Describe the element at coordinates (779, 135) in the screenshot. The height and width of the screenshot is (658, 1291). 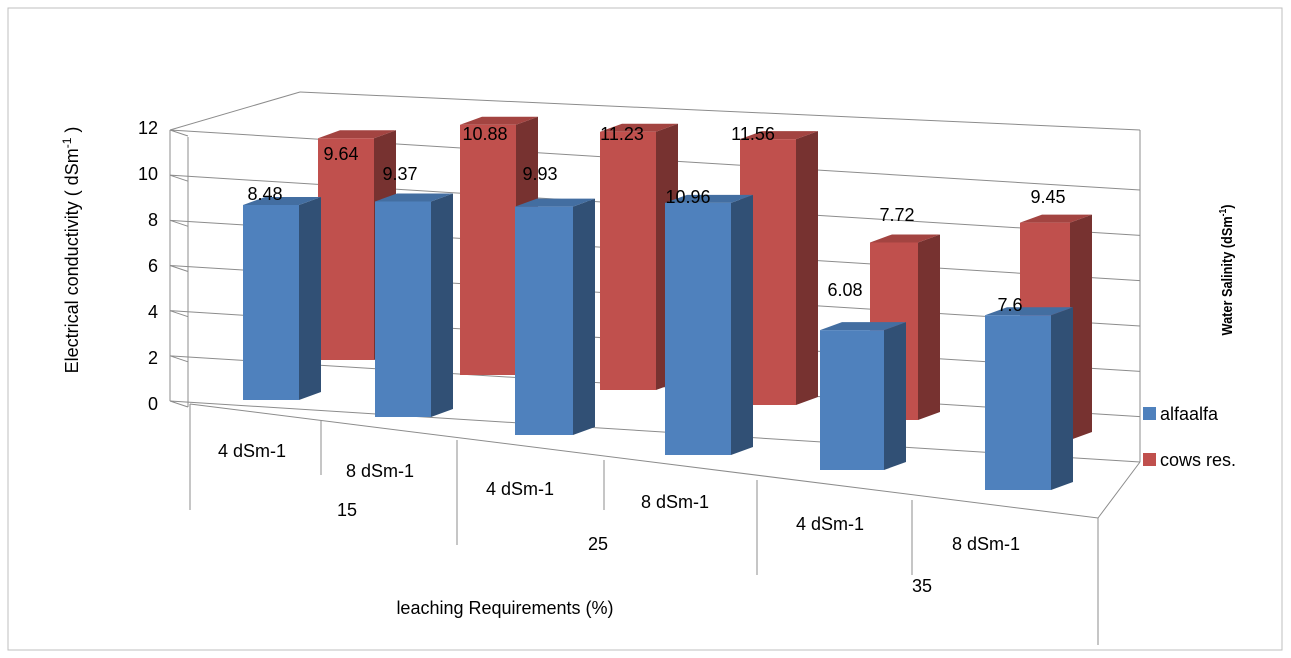
I see `bar-cows-res-3-top` at that location.